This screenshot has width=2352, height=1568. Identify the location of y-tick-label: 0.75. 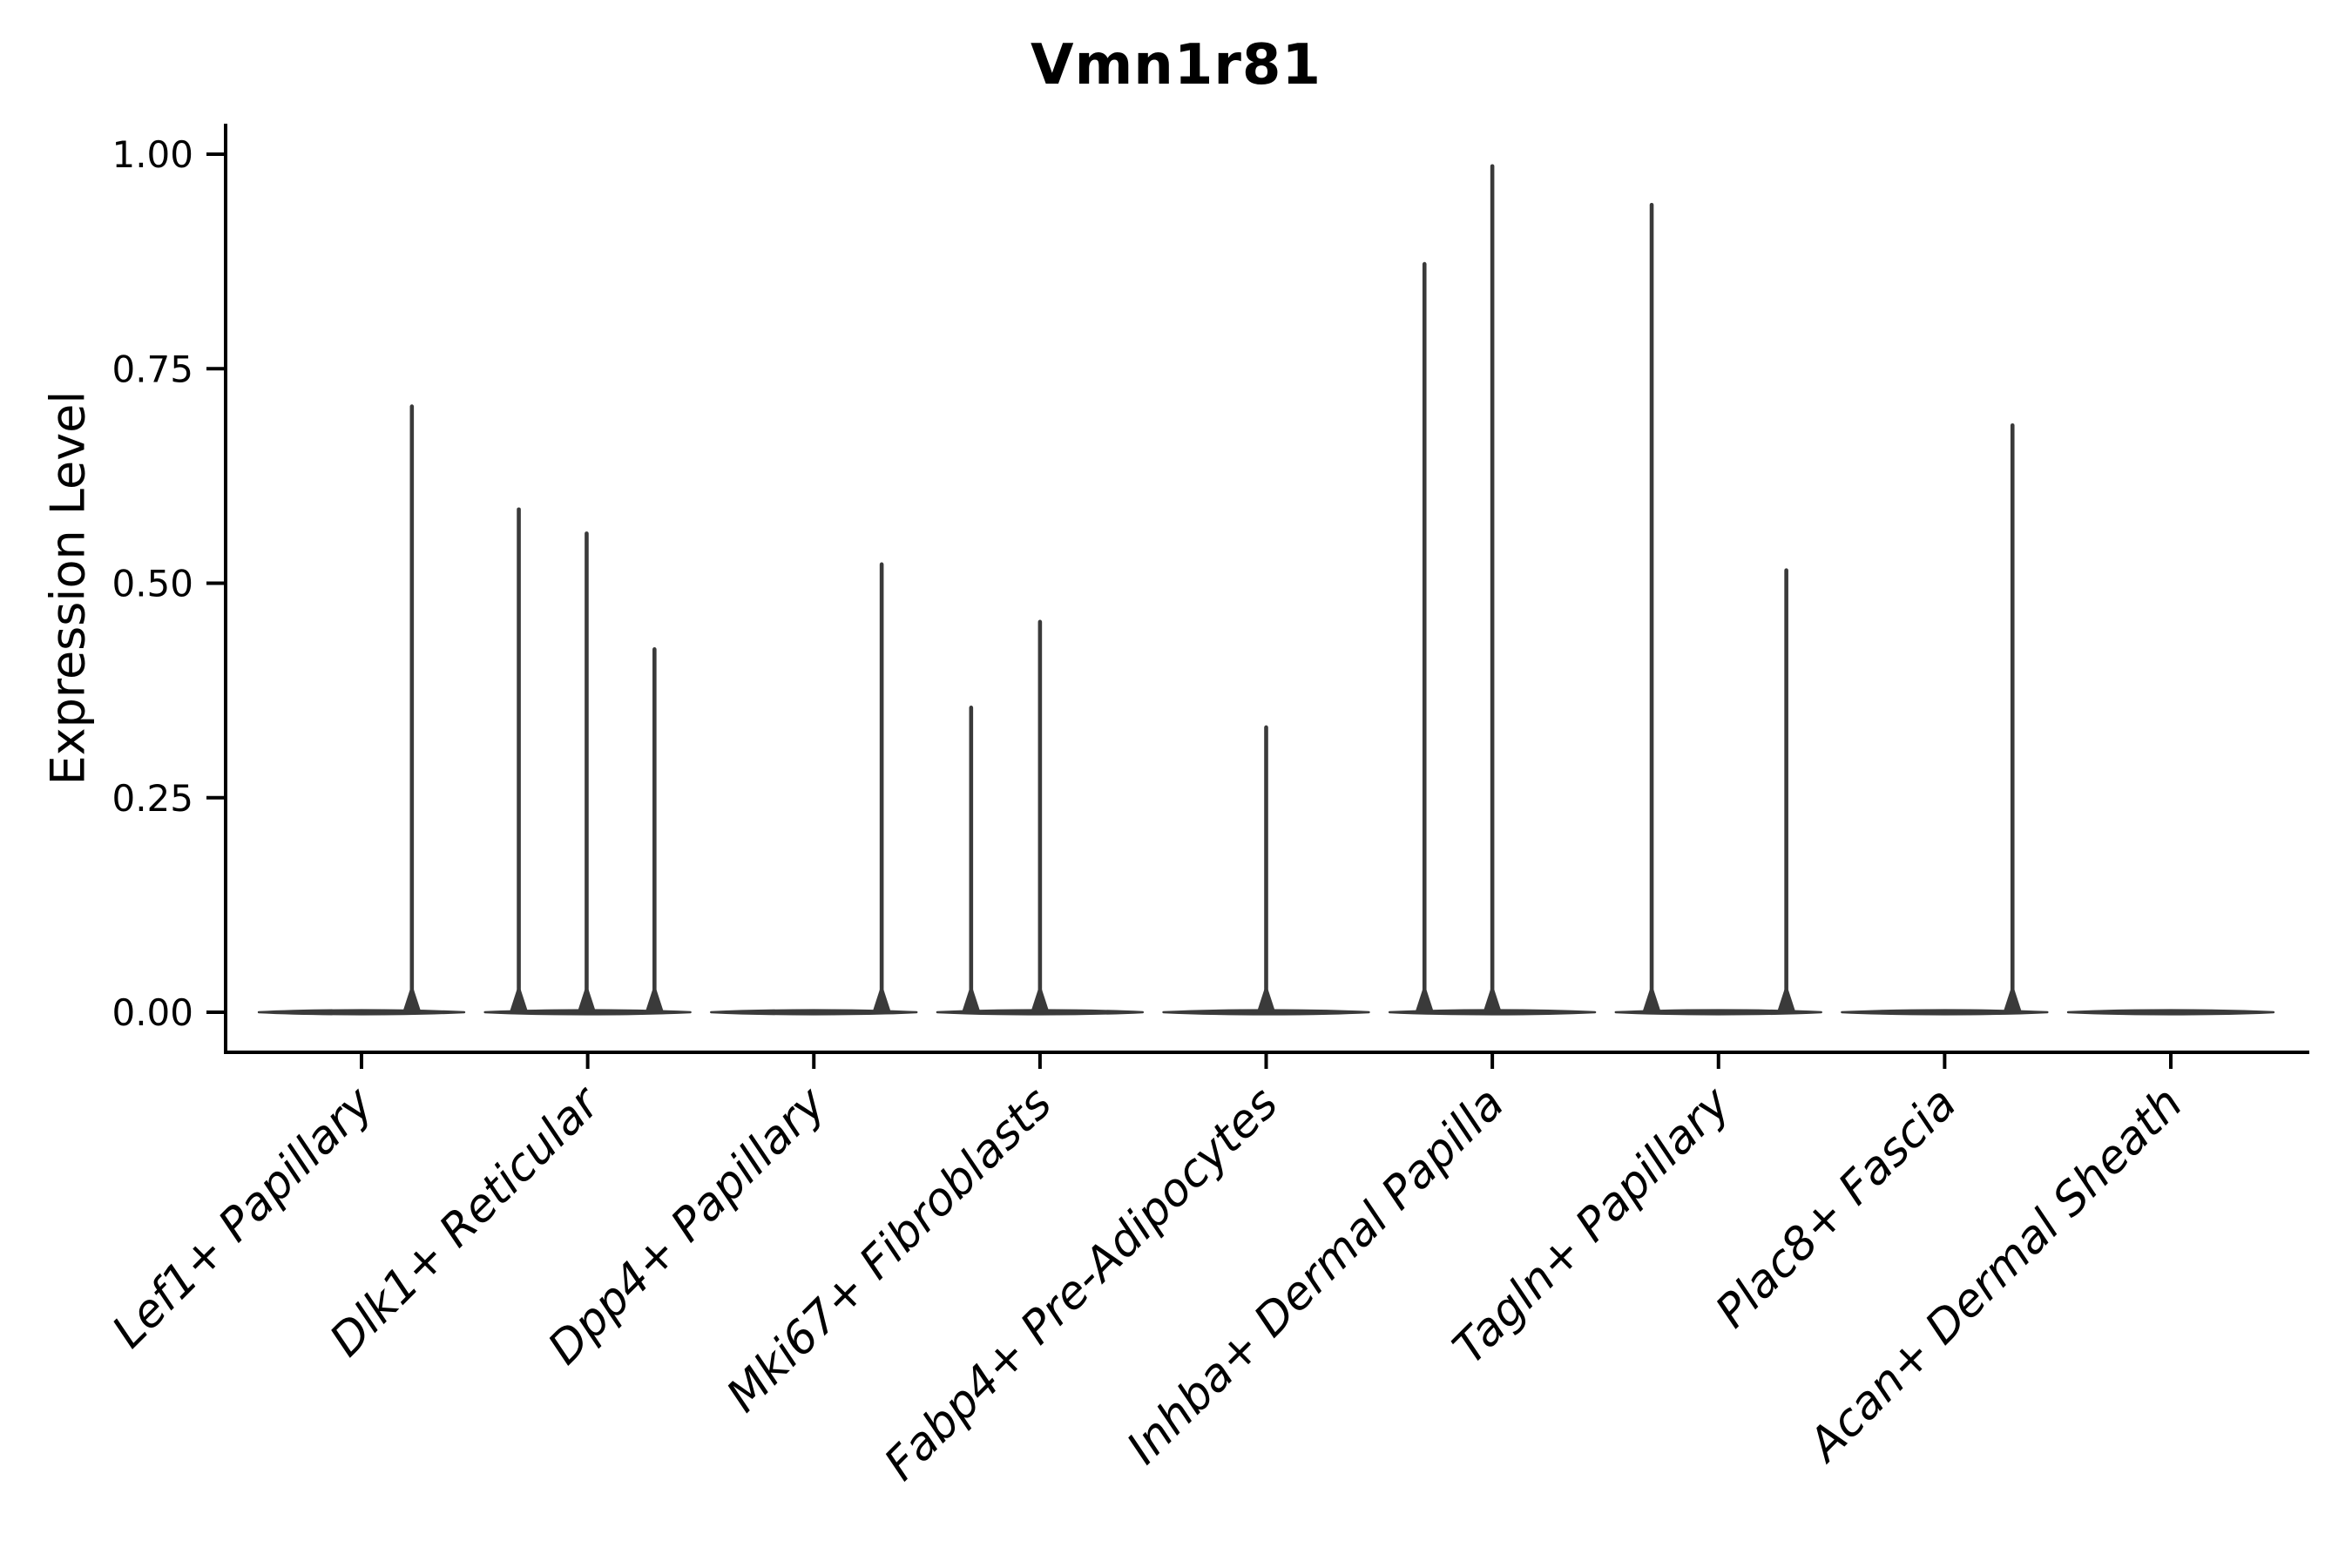
(152, 369).